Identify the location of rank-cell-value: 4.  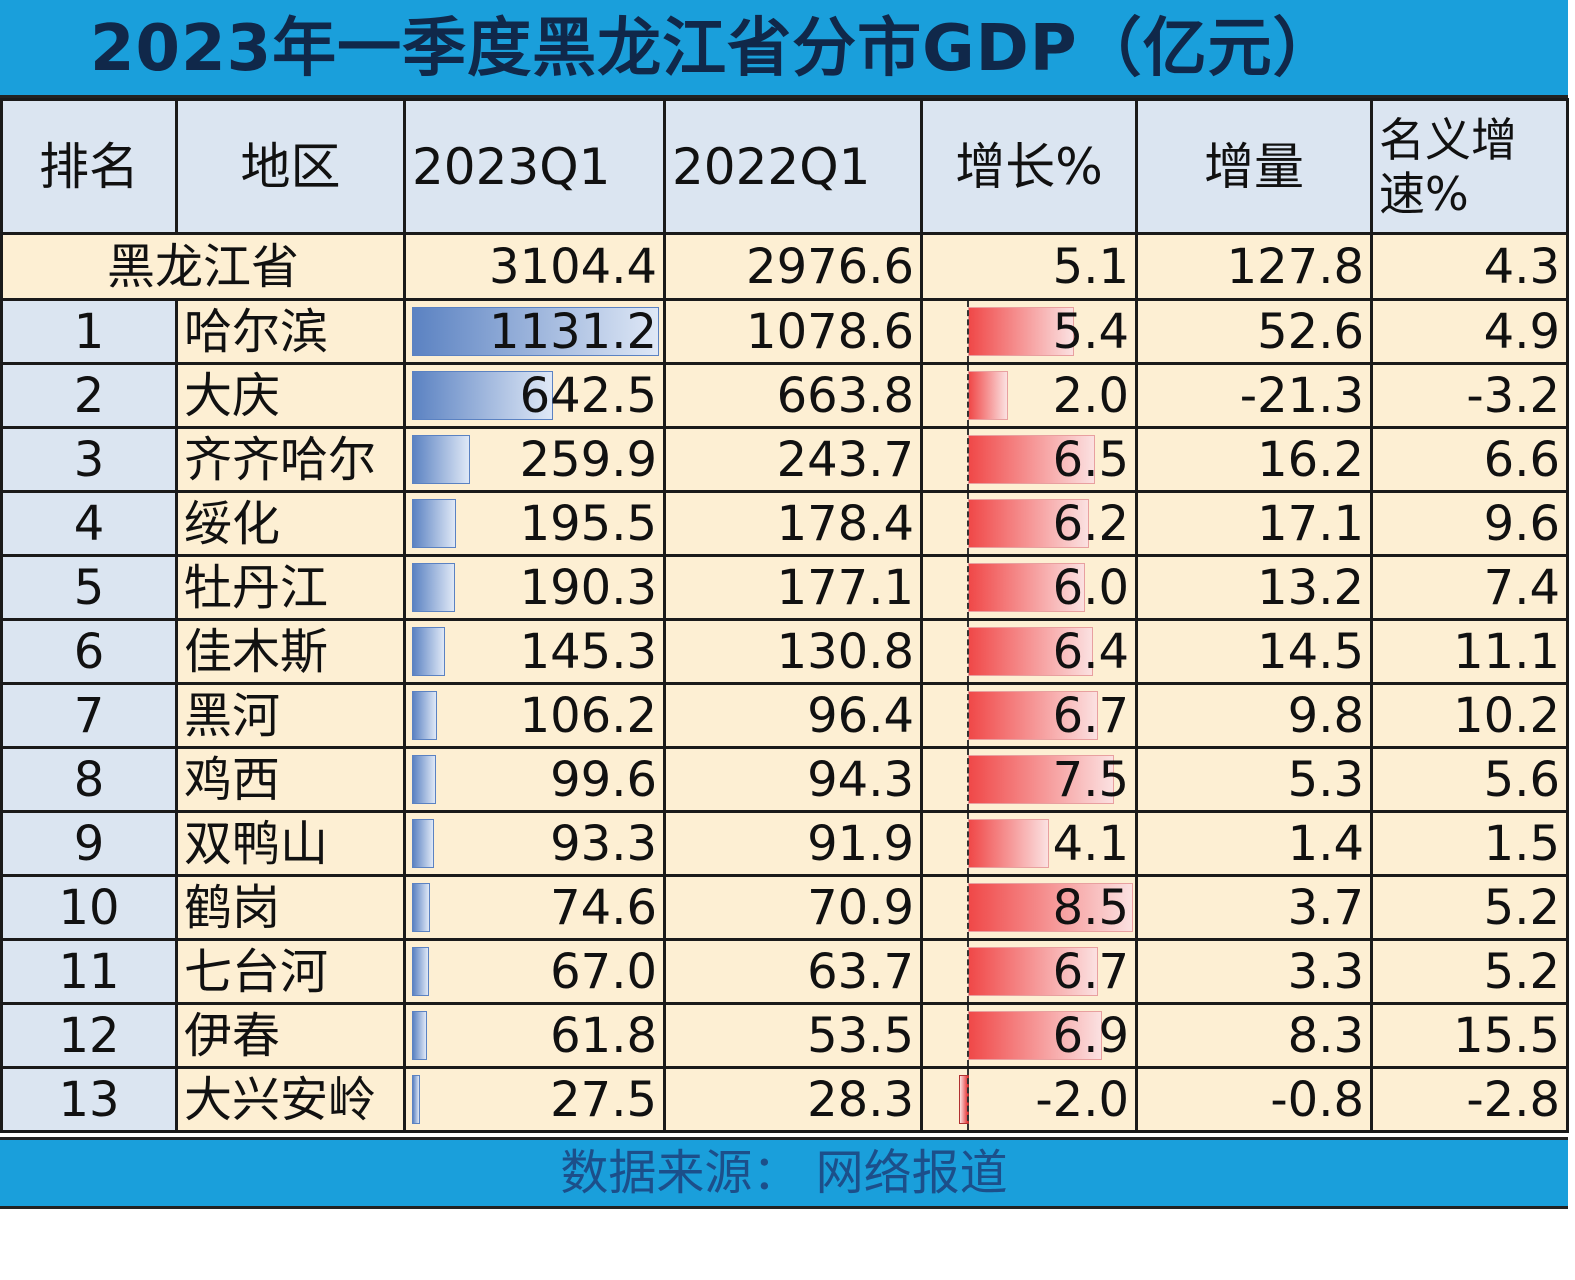
(89, 523).